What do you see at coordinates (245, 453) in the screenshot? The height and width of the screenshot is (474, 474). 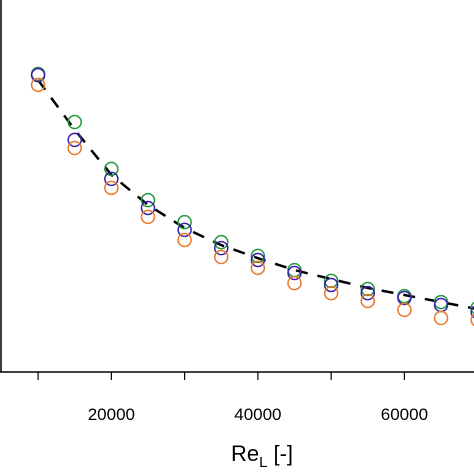 I see `x-label-main: Re` at bounding box center [245, 453].